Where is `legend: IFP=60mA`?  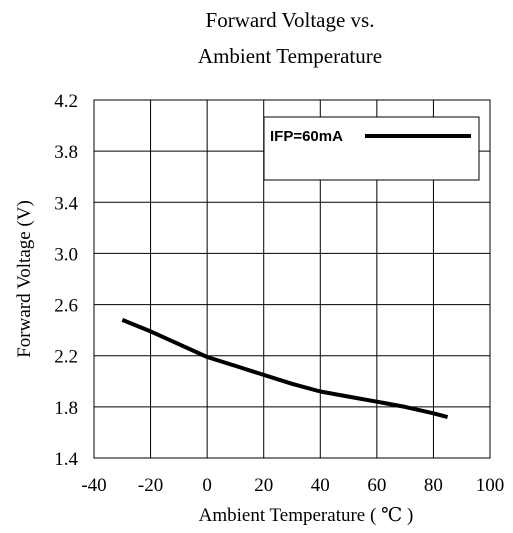 legend: IFP=60mA is located at coordinates (371, 148).